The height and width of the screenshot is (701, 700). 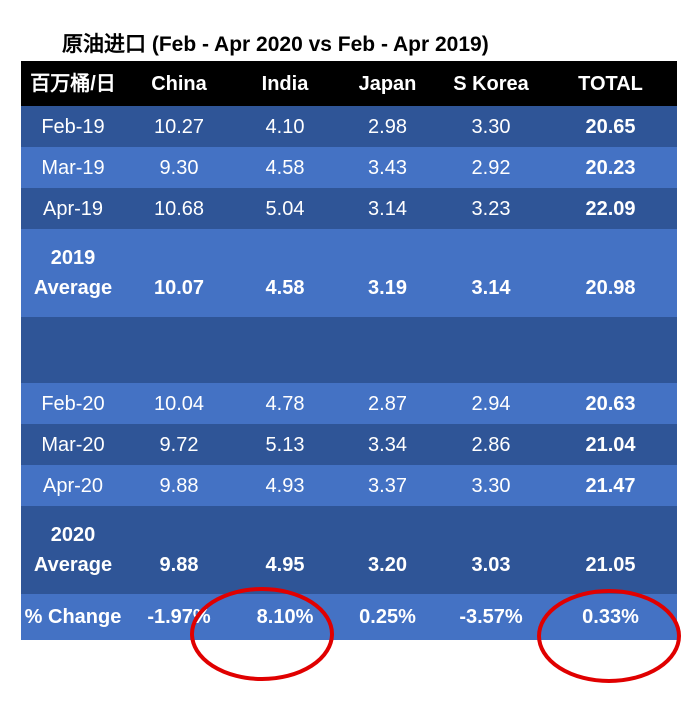 What do you see at coordinates (285, 565) in the screenshot?
I see `value-cell: 4.95` at bounding box center [285, 565].